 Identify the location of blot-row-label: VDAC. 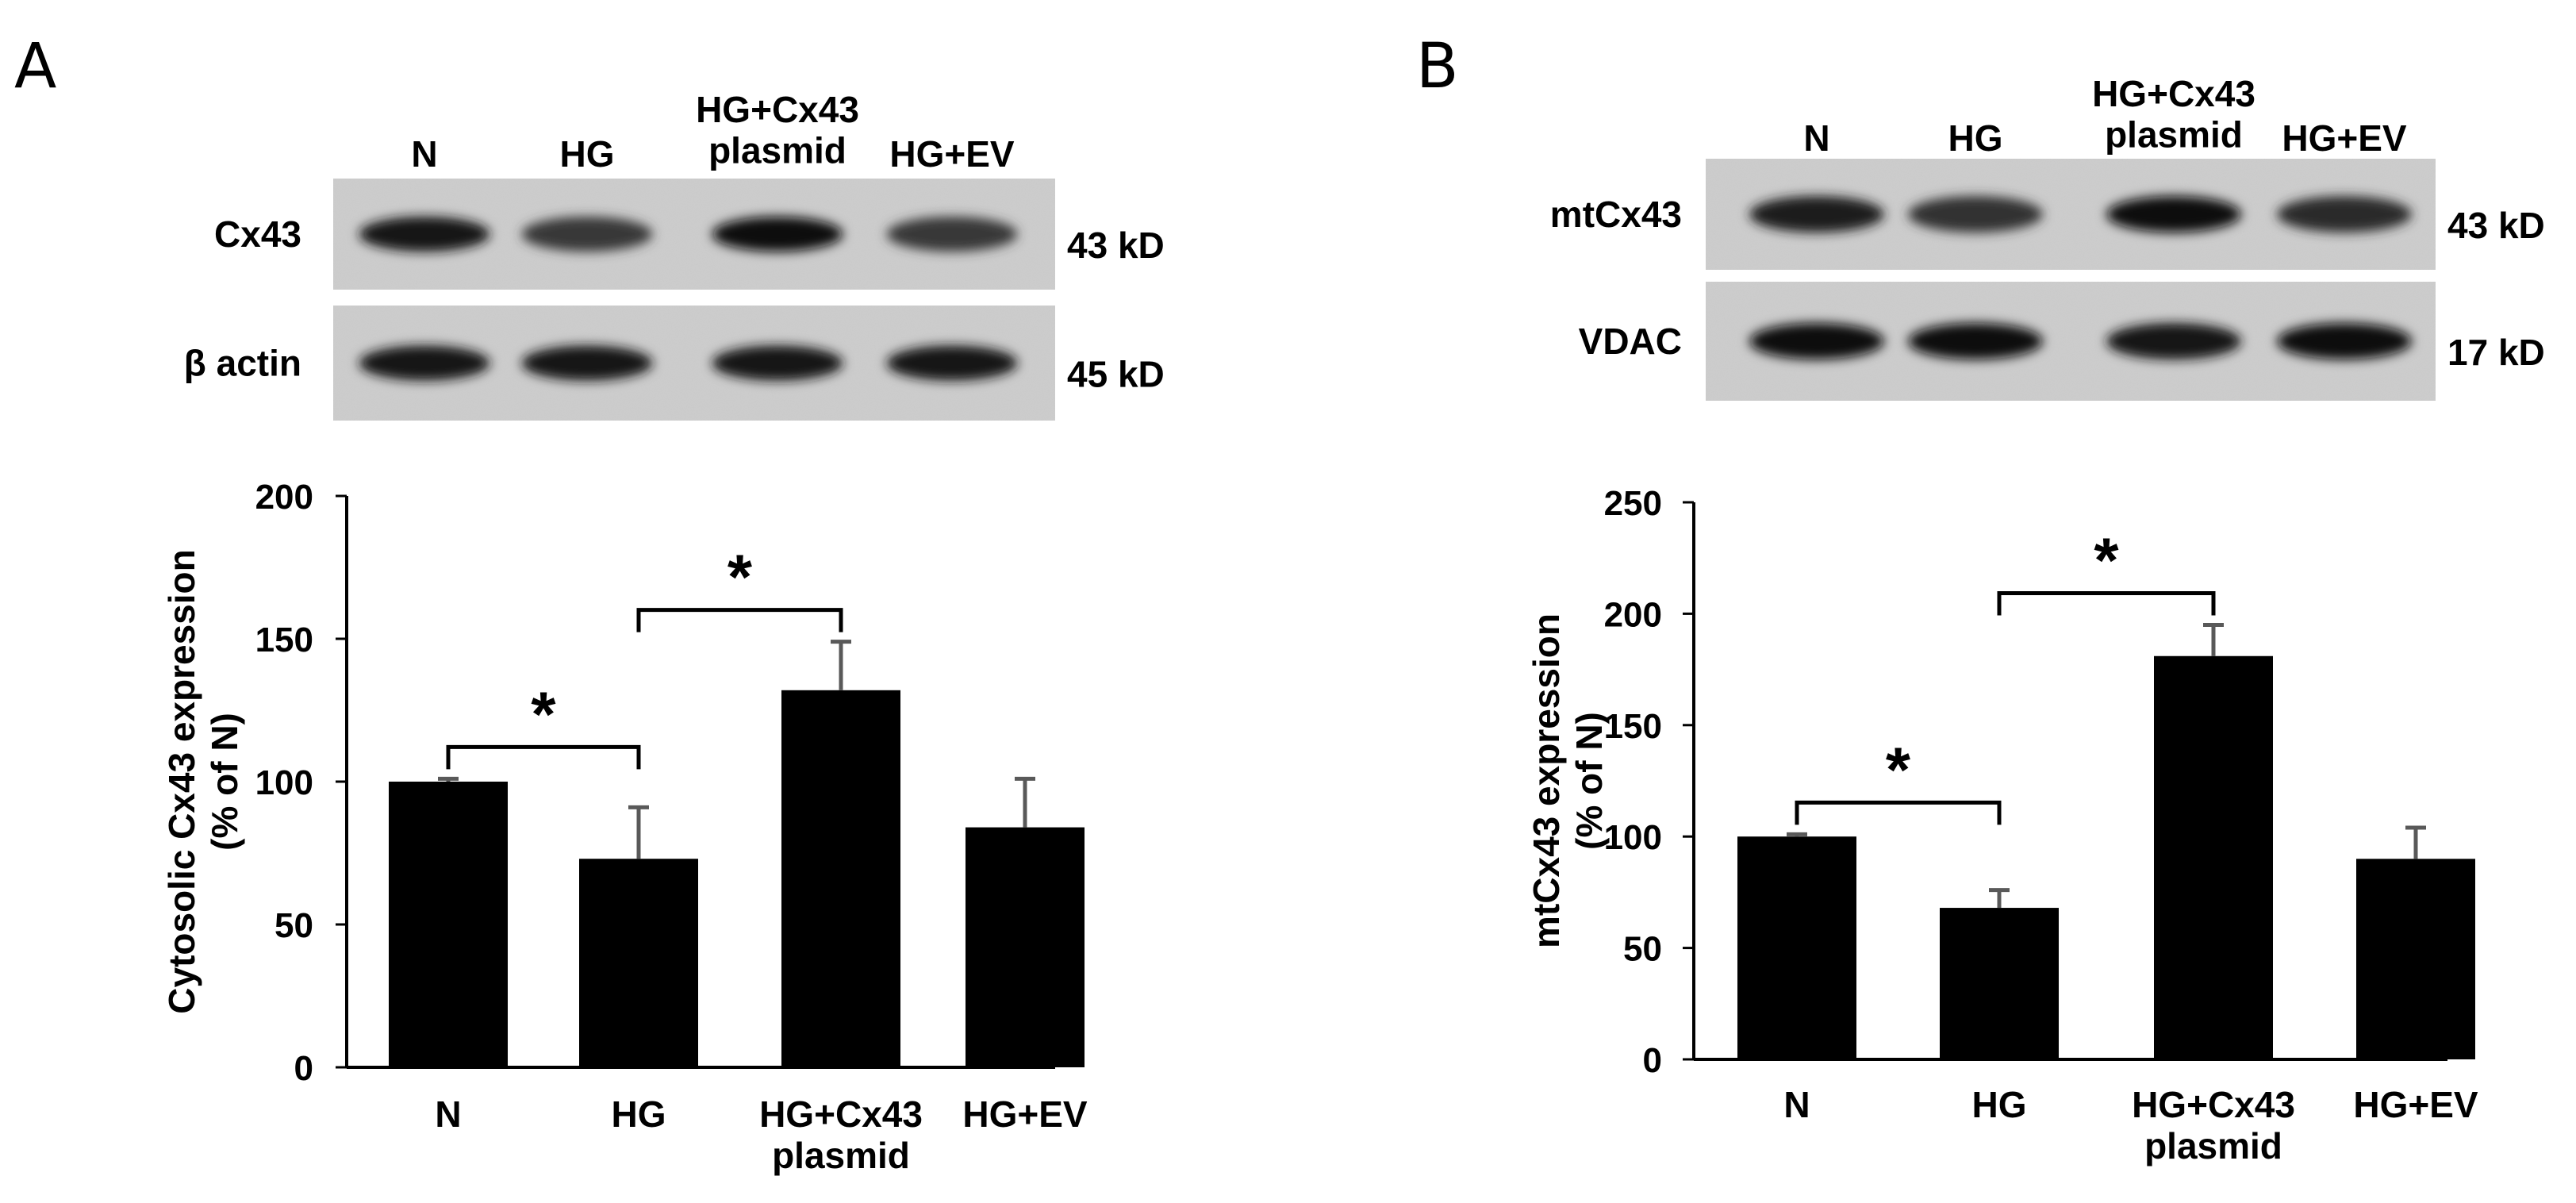
(1630, 341).